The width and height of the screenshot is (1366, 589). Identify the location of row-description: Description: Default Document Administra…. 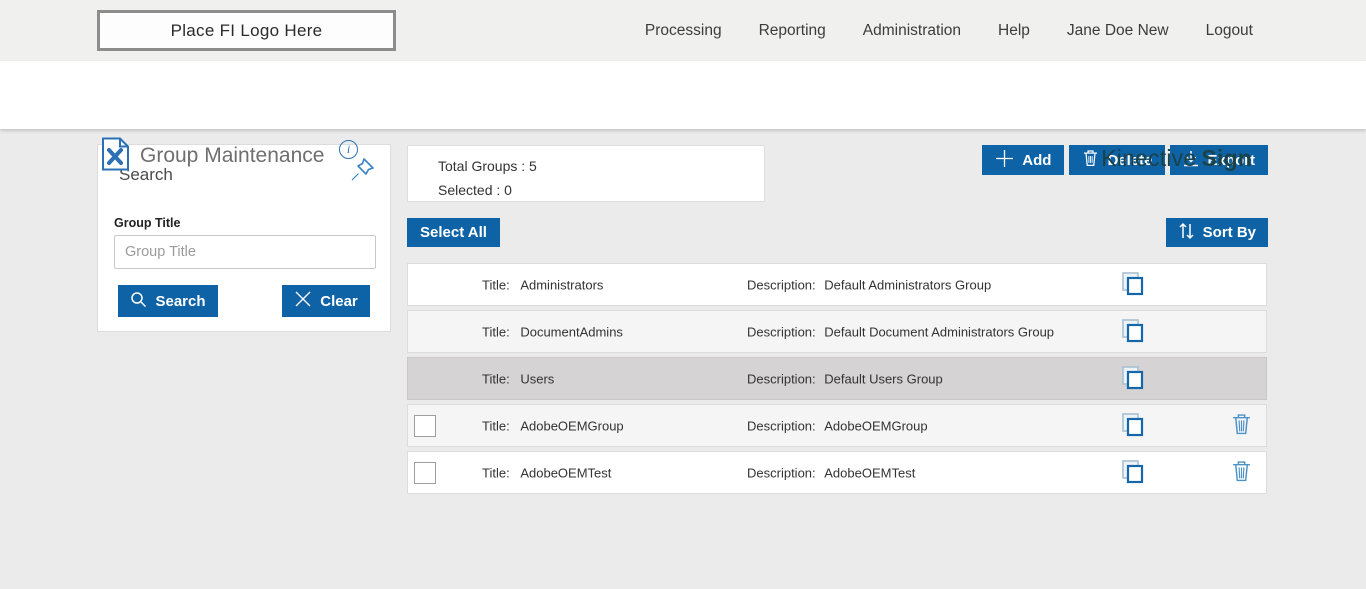
(900, 331).